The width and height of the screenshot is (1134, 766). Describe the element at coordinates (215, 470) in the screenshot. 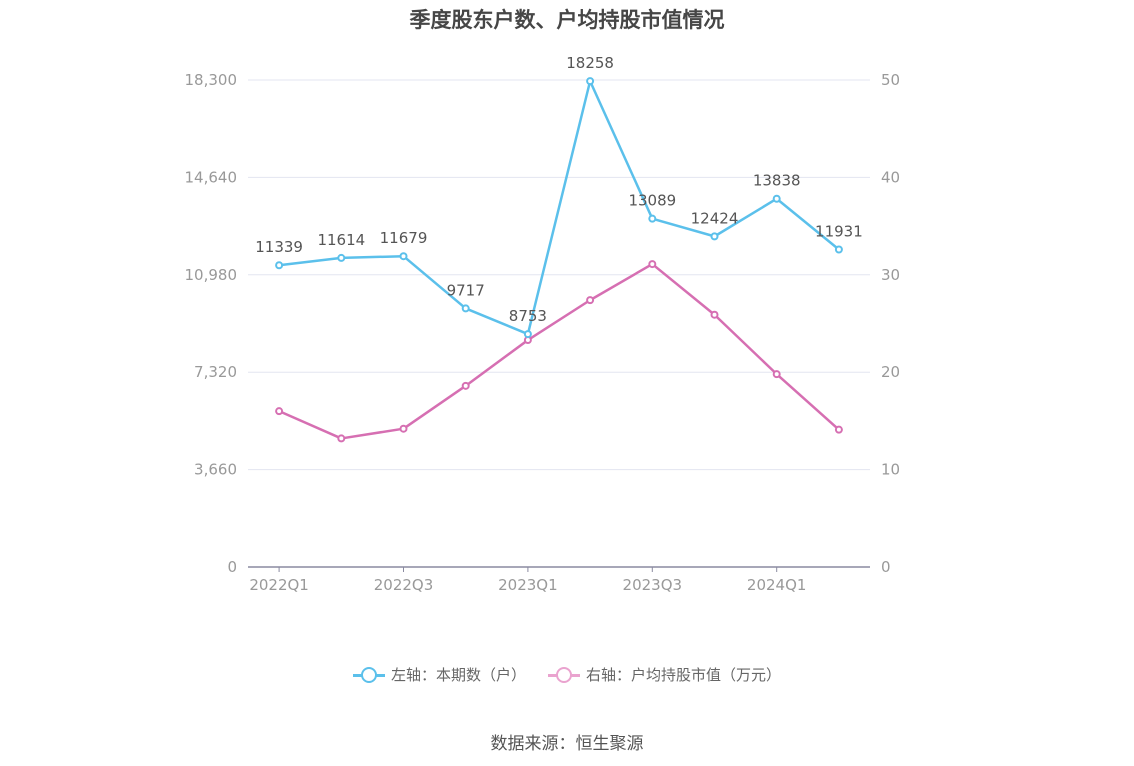

I see `y-left-tick-label: 3,660` at that location.